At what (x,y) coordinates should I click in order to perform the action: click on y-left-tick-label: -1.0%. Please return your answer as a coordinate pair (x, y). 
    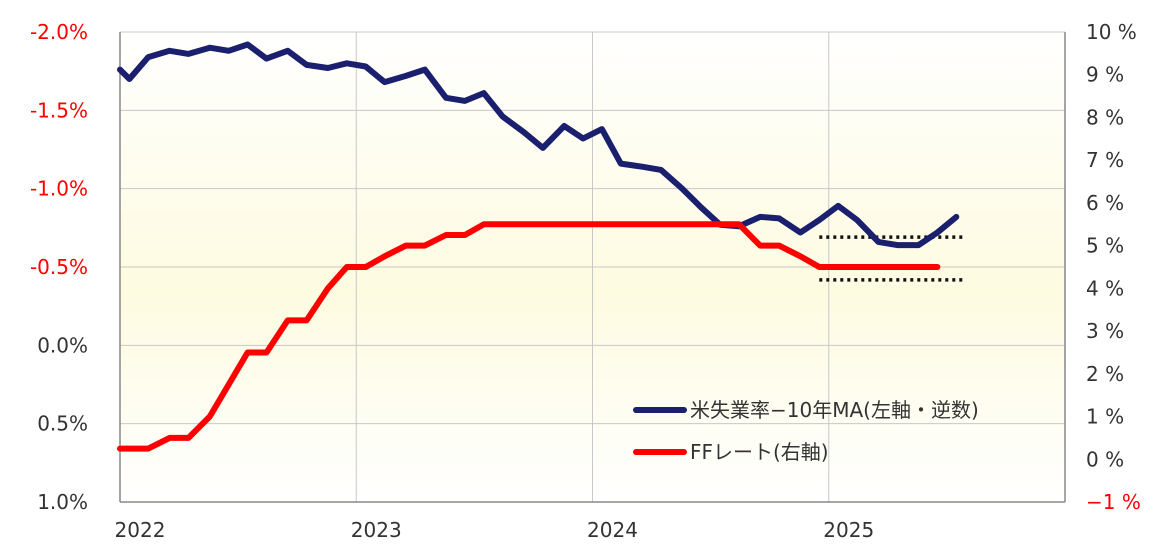
    Looking at the image, I should click on (59, 189).